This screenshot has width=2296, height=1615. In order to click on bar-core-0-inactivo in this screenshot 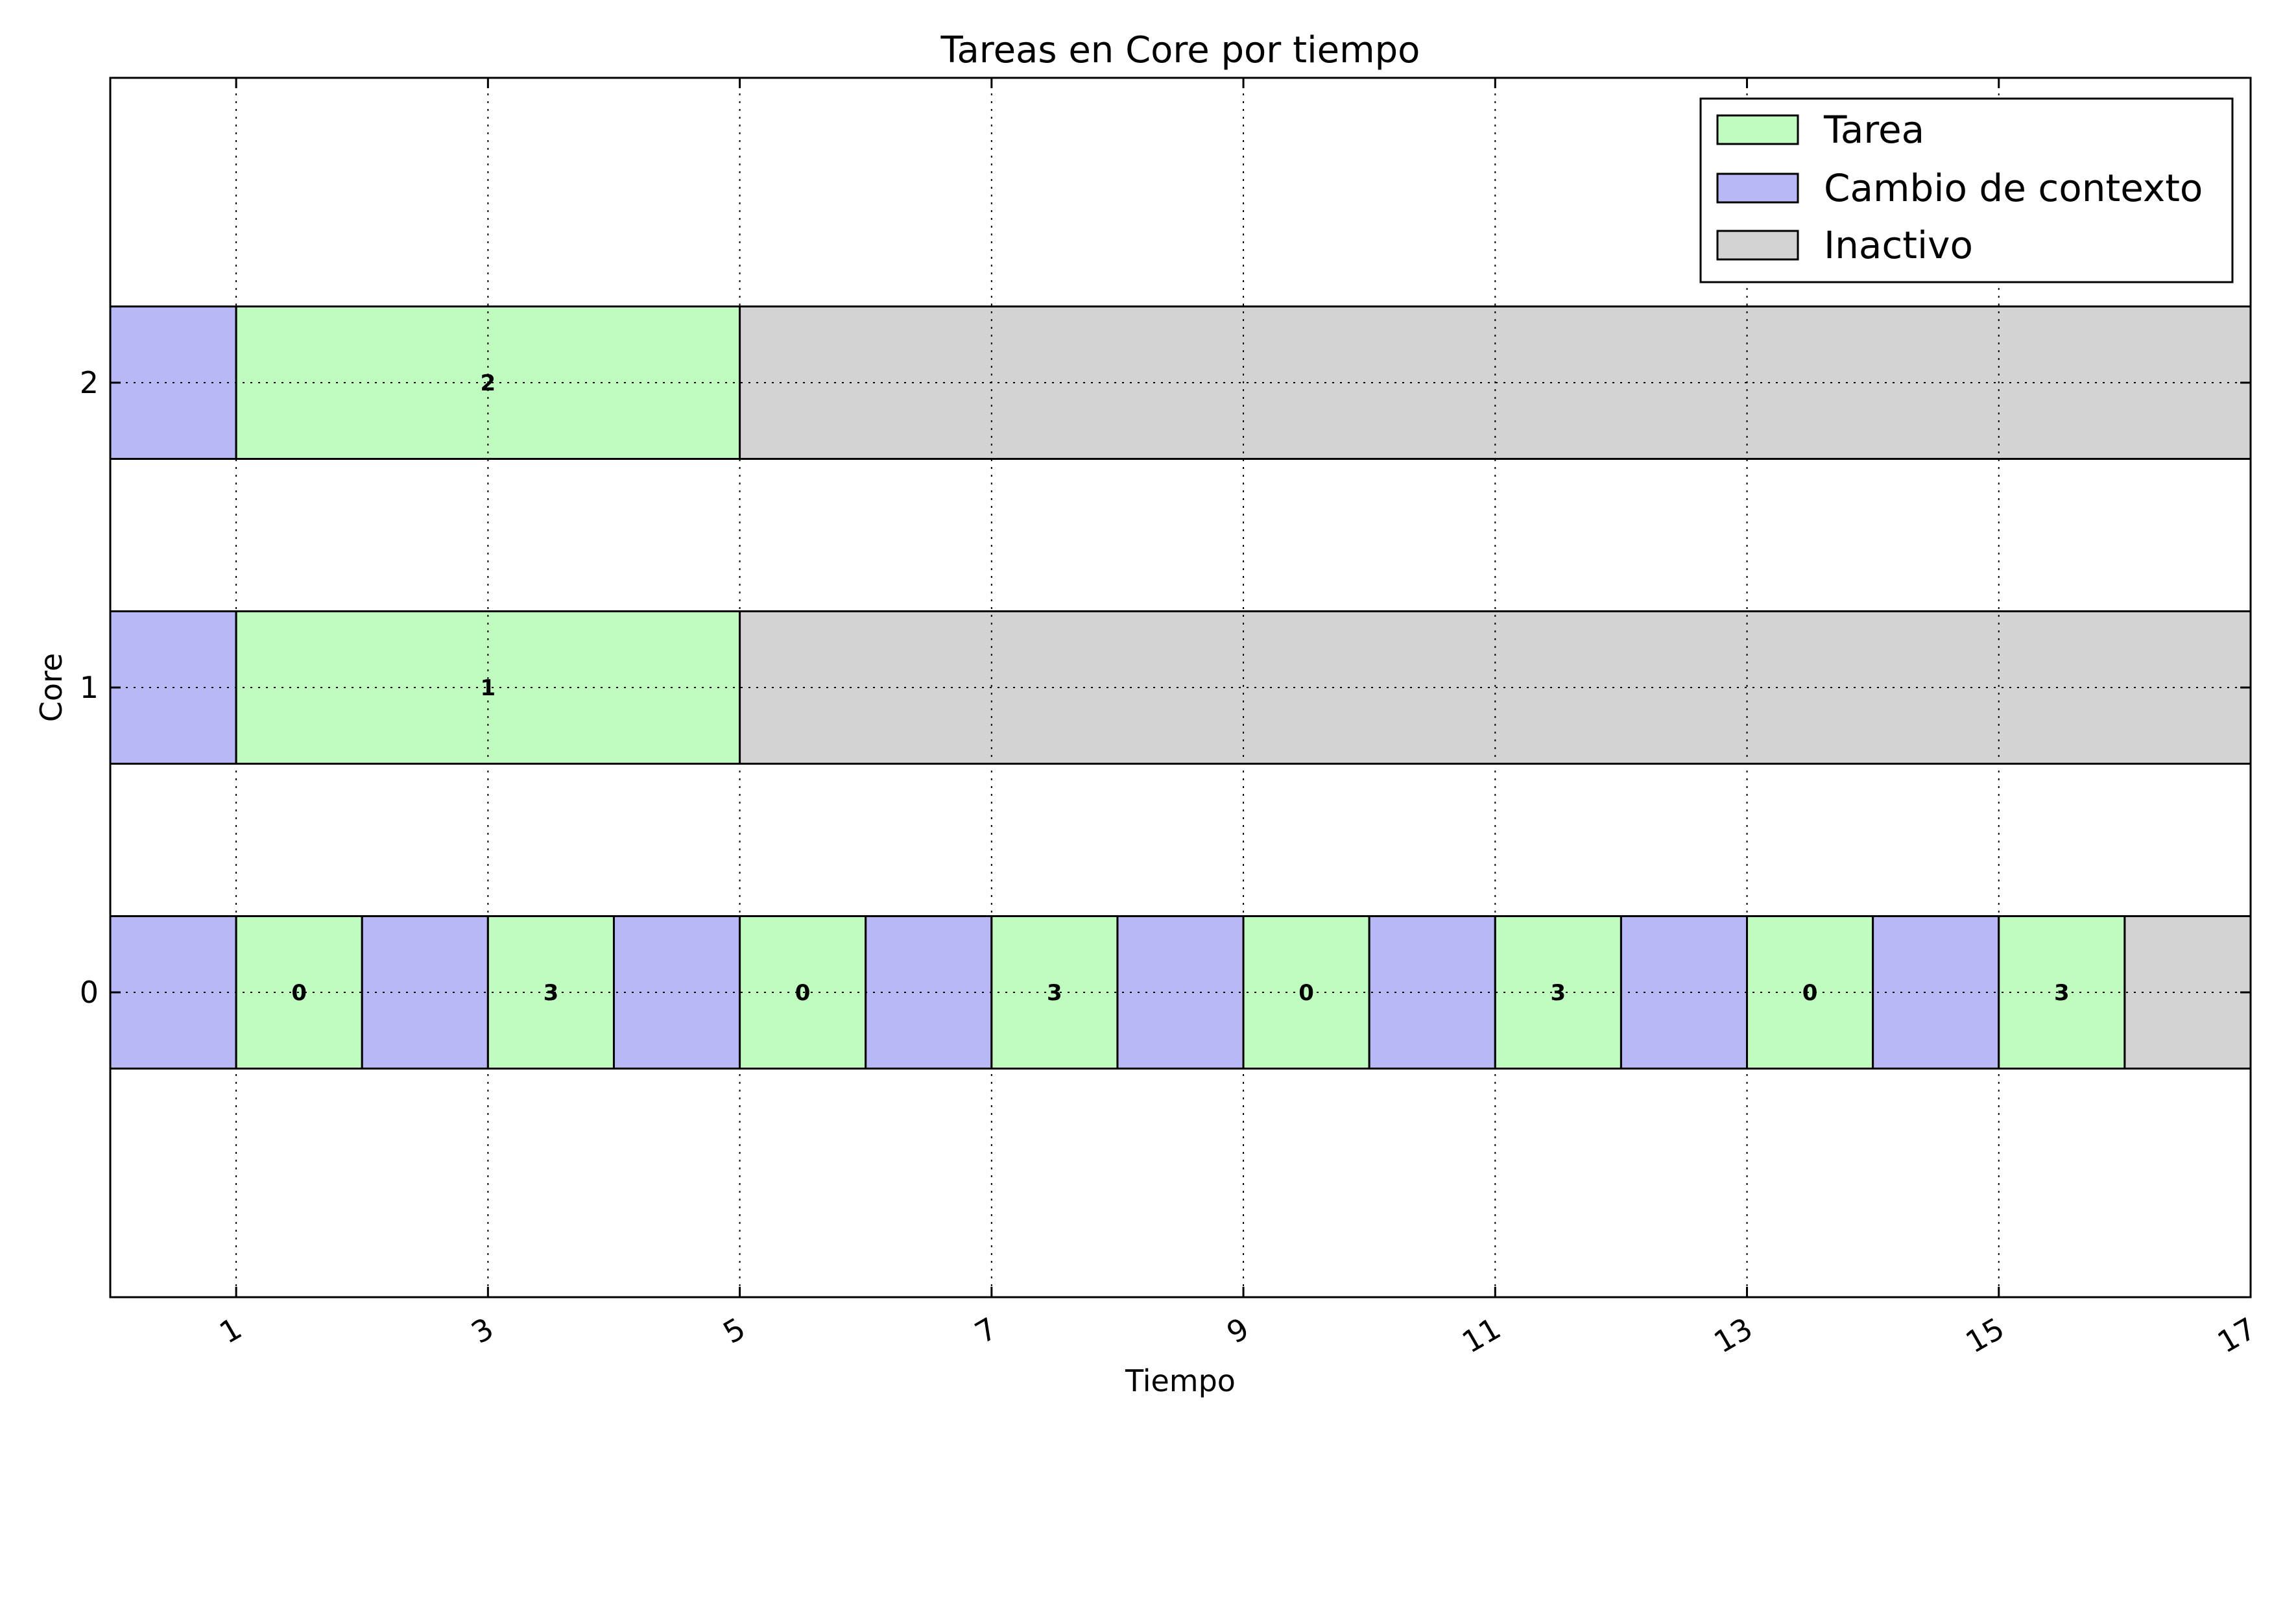, I will do `click(2187, 992)`.